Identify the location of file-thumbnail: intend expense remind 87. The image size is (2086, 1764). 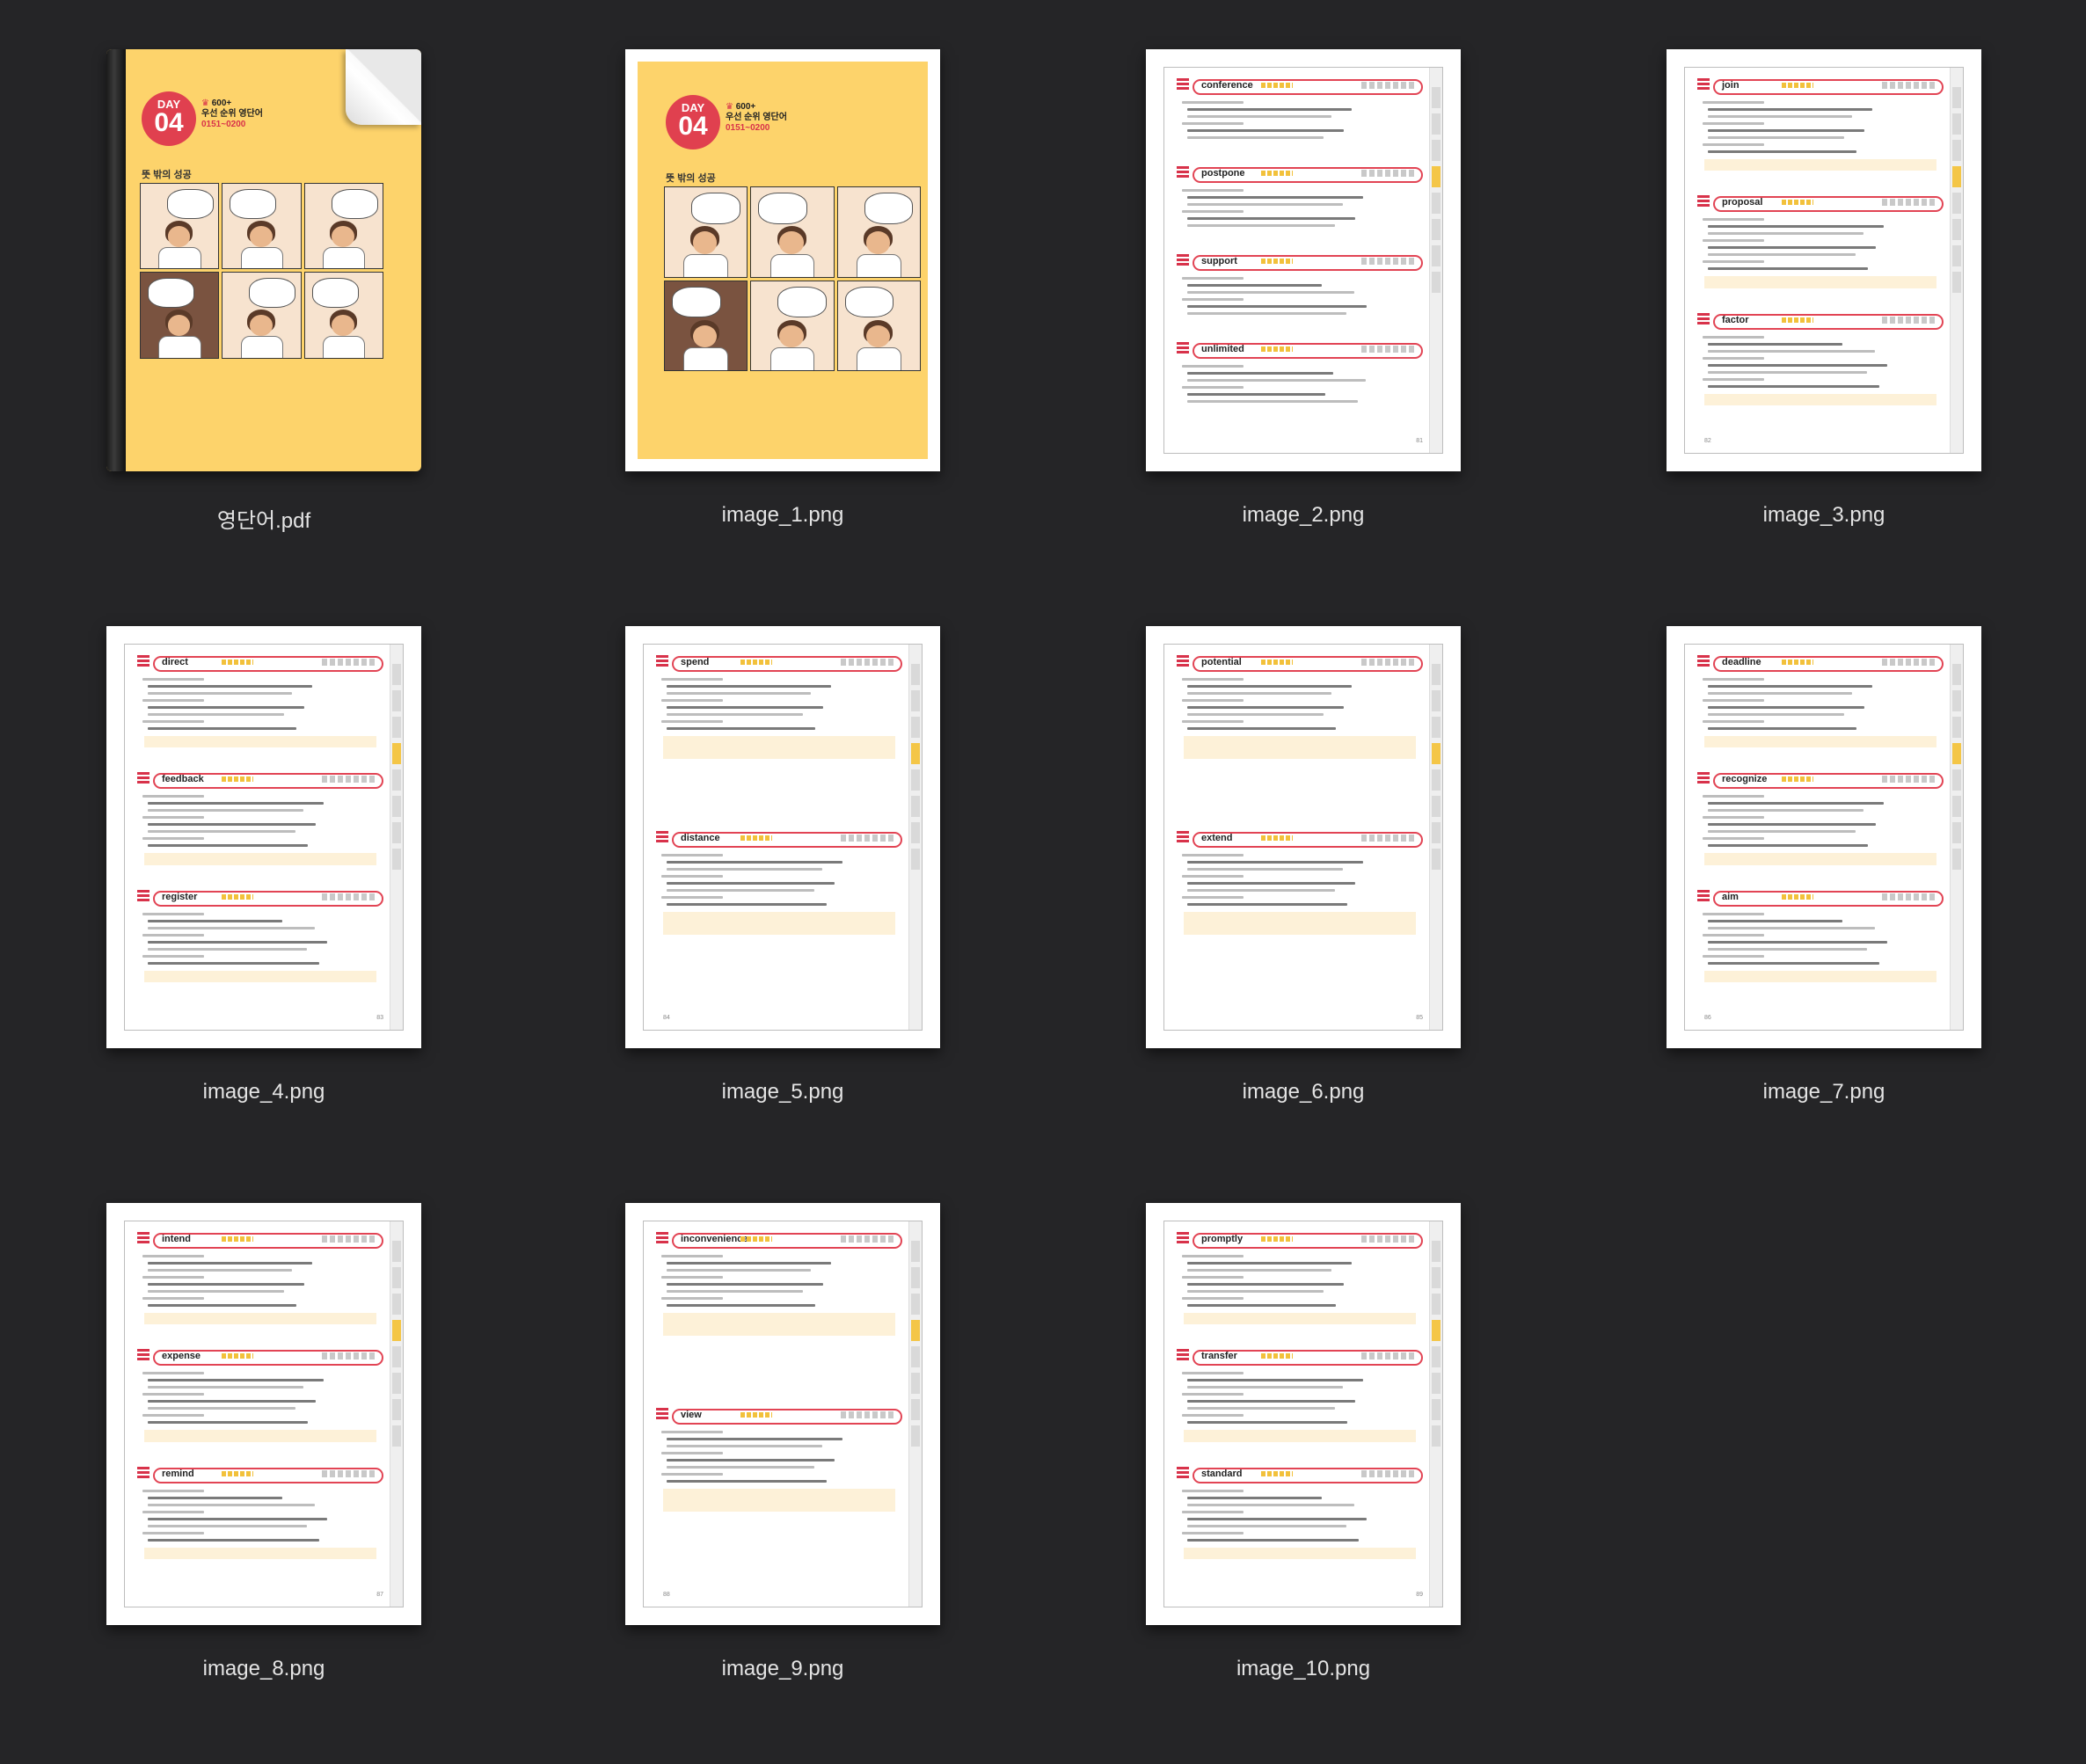
(264, 1414).